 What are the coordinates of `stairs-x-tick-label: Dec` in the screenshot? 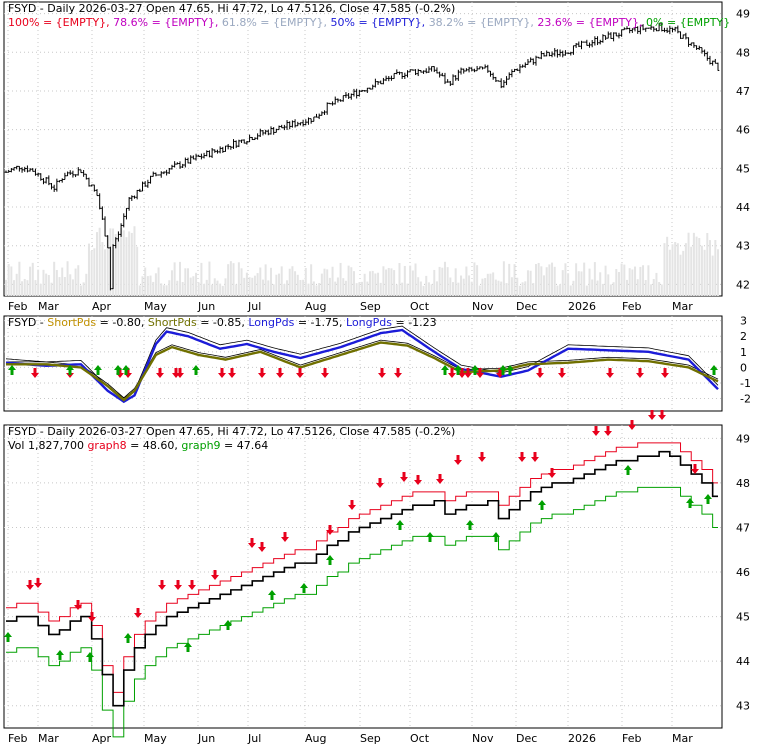 It's located at (526, 738).